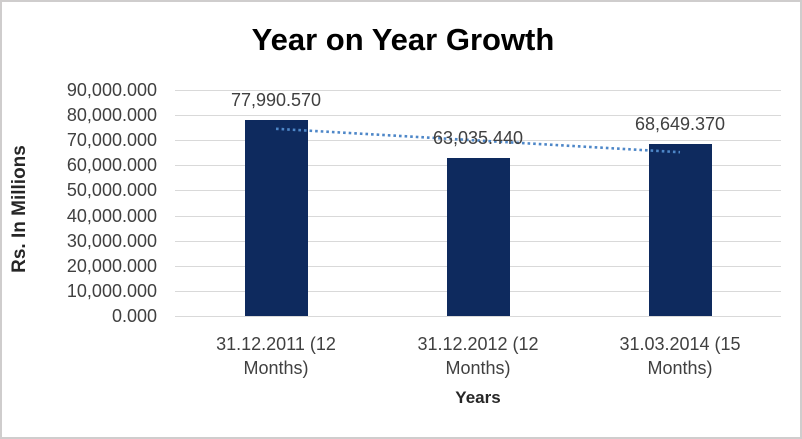 This screenshot has height=439, width=802. What do you see at coordinates (680, 356) in the screenshot?
I see `category-label-3: 31.03.2014 (15 Months)` at bounding box center [680, 356].